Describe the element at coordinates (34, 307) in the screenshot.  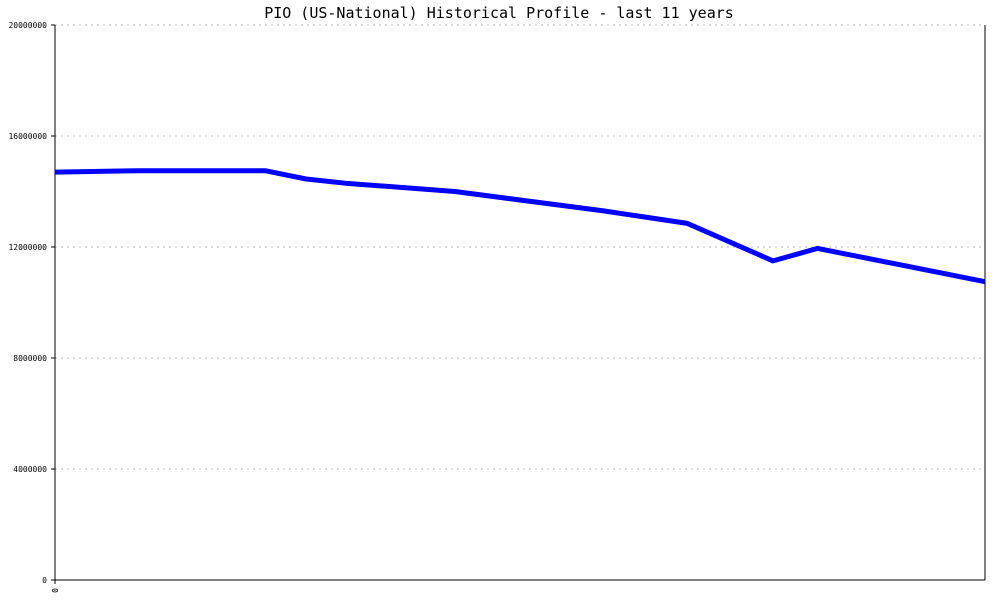
I see `tick-labels: 0 4000000 8000000 12000000 16000000 20000000 0` at that location.